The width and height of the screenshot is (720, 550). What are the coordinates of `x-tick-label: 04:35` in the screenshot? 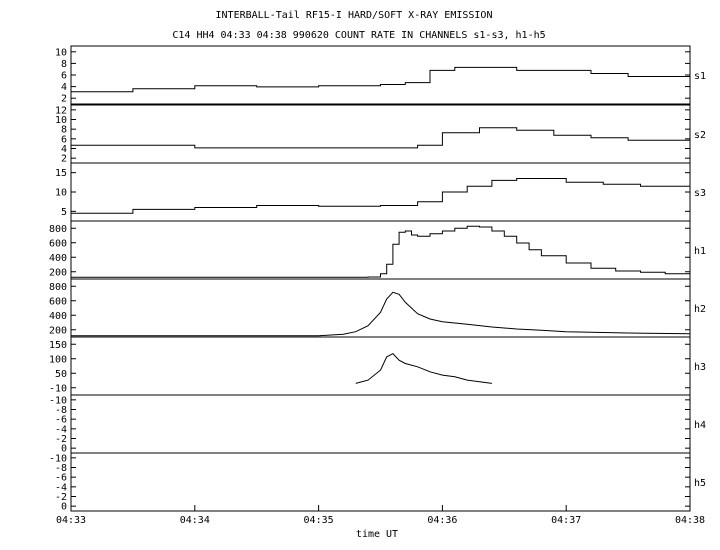 It's located at (319, 520).